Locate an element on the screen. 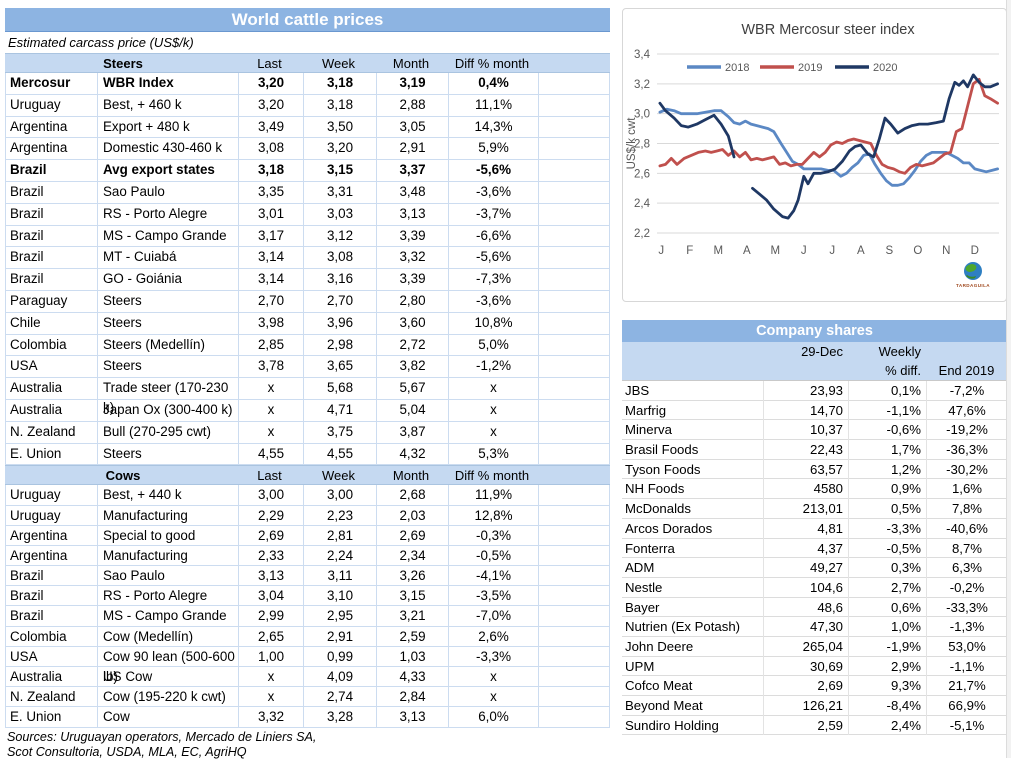 The image size is (1011, 761). cell-last: 1,00 is located at coordinates (270, 666).